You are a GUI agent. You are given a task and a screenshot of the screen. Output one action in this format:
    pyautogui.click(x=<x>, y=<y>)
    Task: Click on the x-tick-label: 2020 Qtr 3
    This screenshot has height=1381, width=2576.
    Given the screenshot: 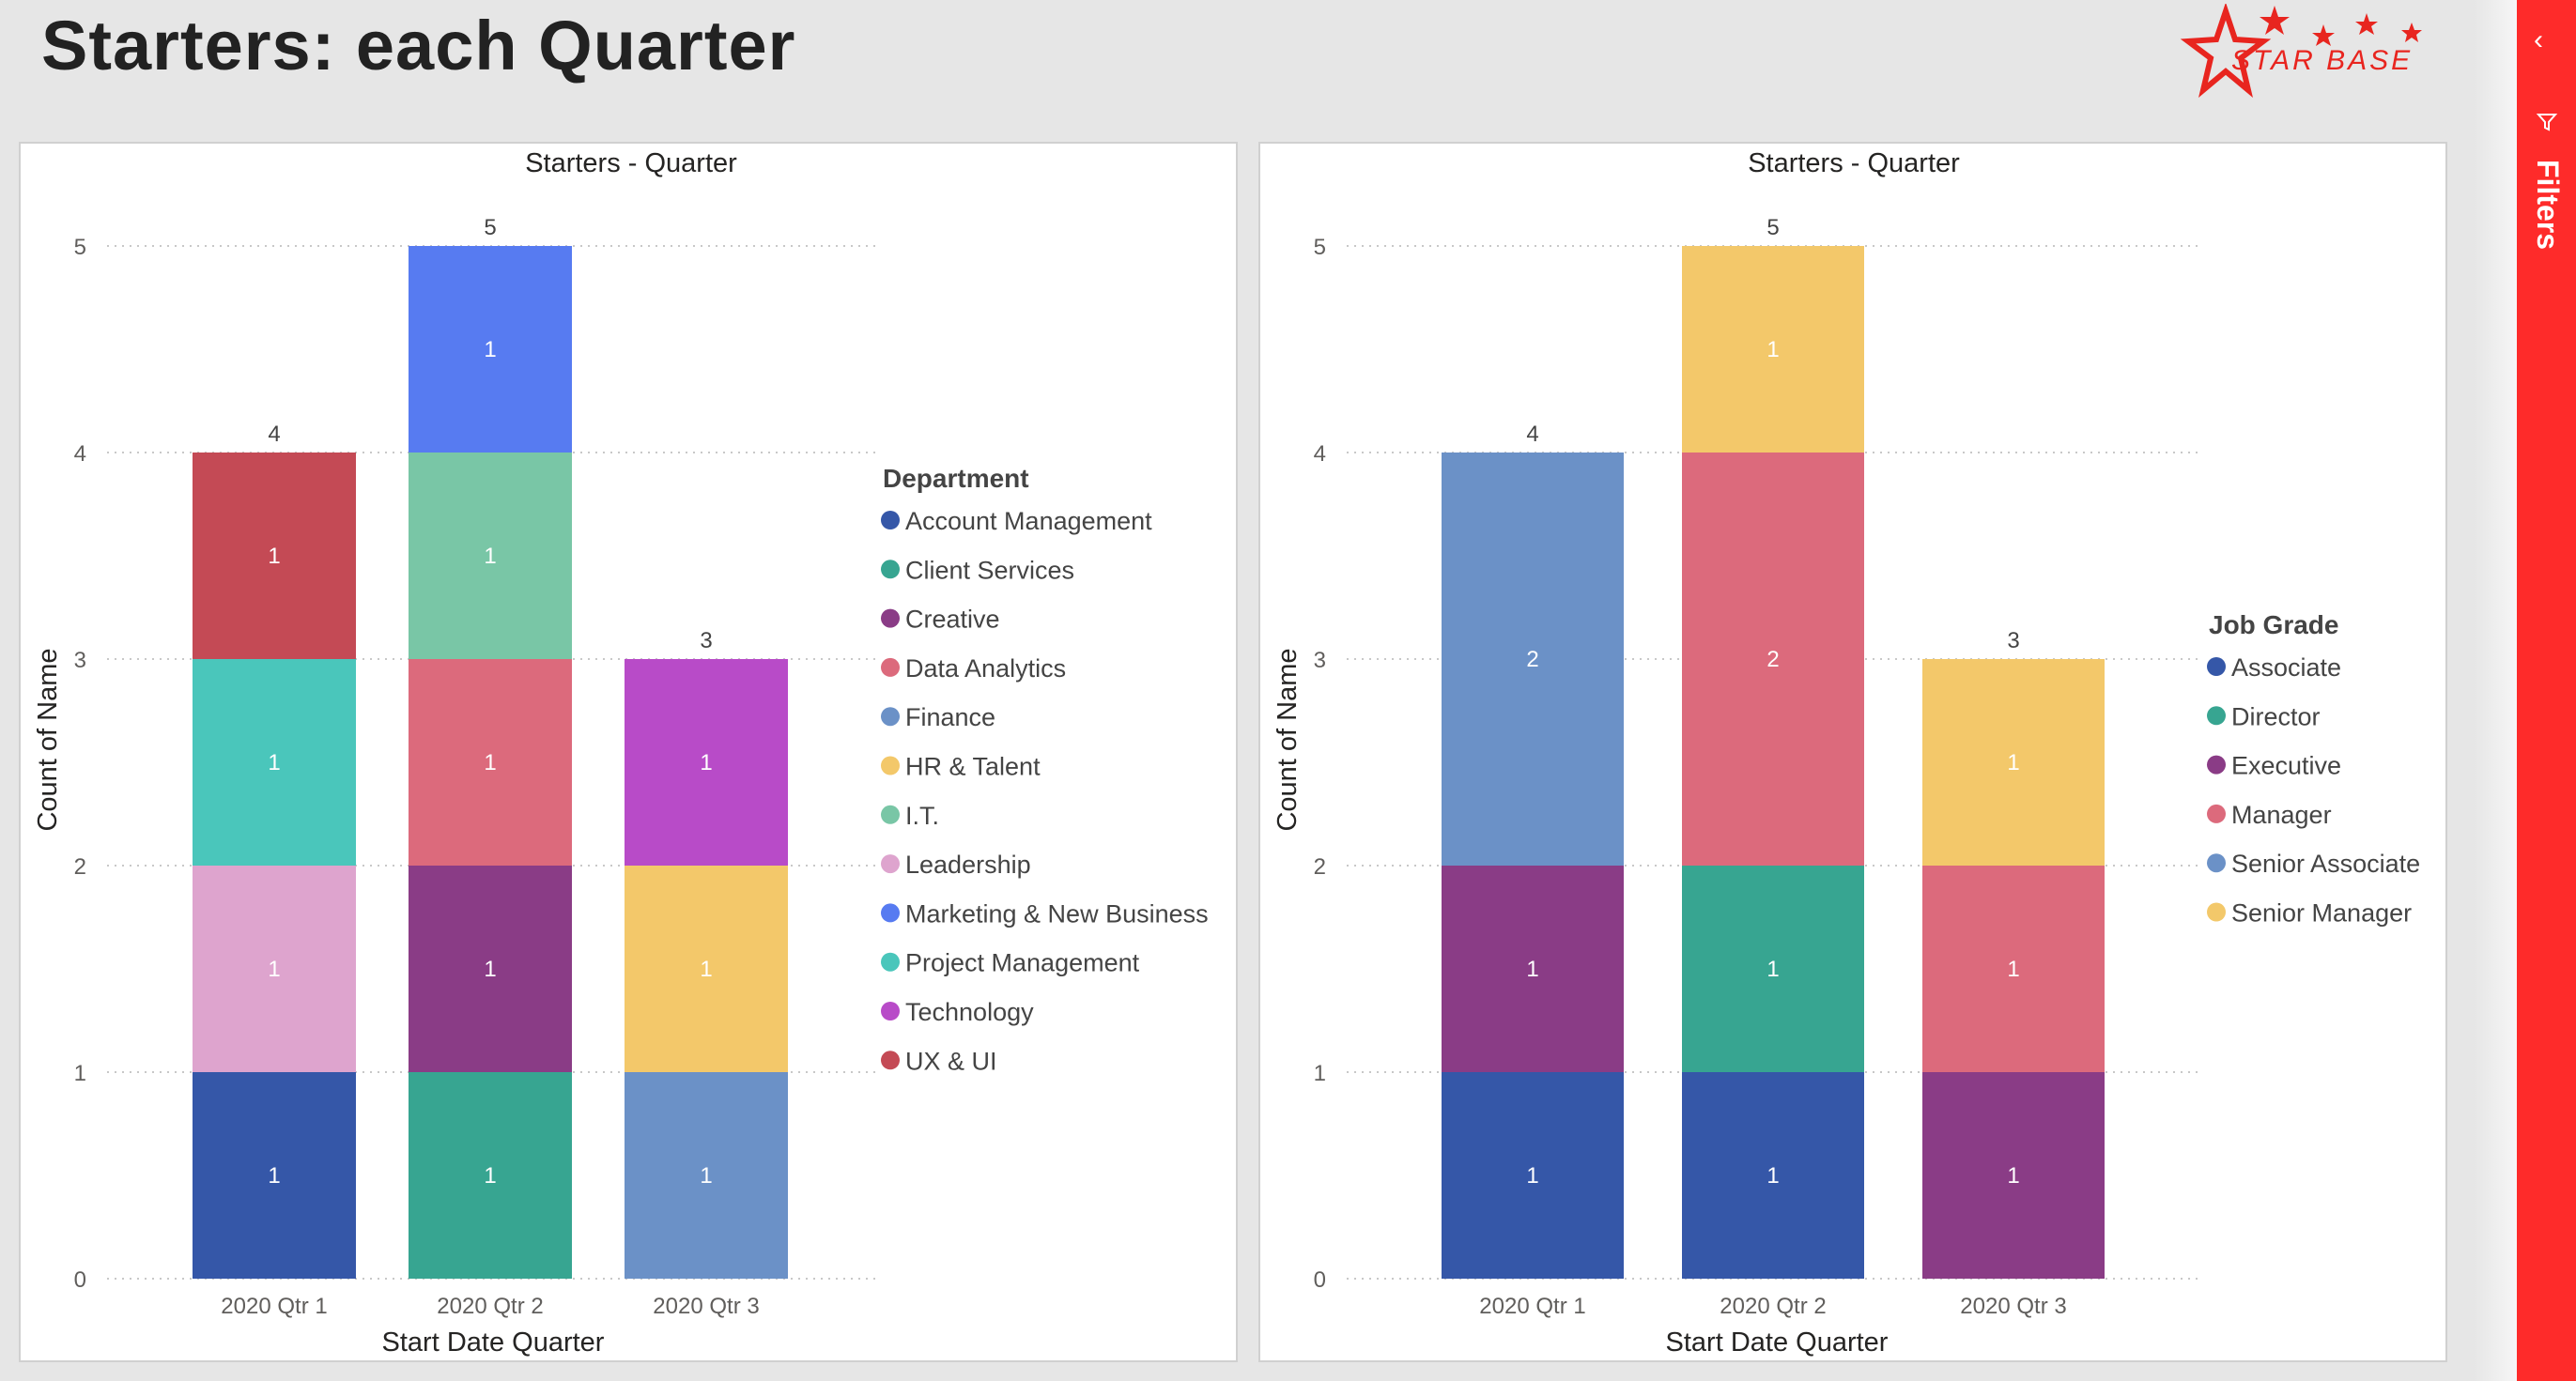 What is the action you would take?
    pyautogui.click(x=2013, y=1306)
    